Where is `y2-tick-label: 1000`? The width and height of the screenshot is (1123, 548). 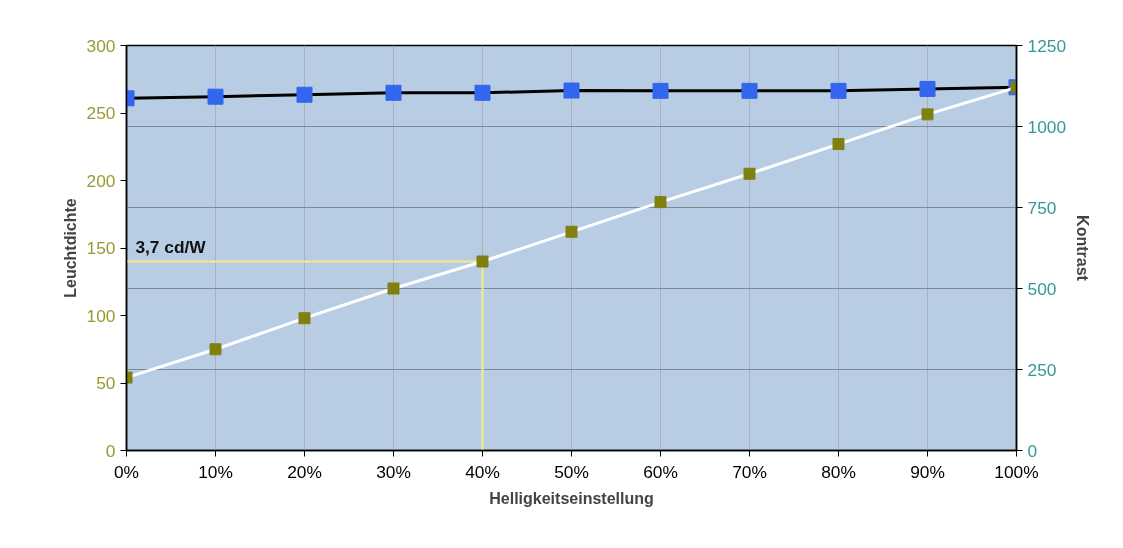 y2-tick-label: 1000 is located at coordinates (1047, 126).